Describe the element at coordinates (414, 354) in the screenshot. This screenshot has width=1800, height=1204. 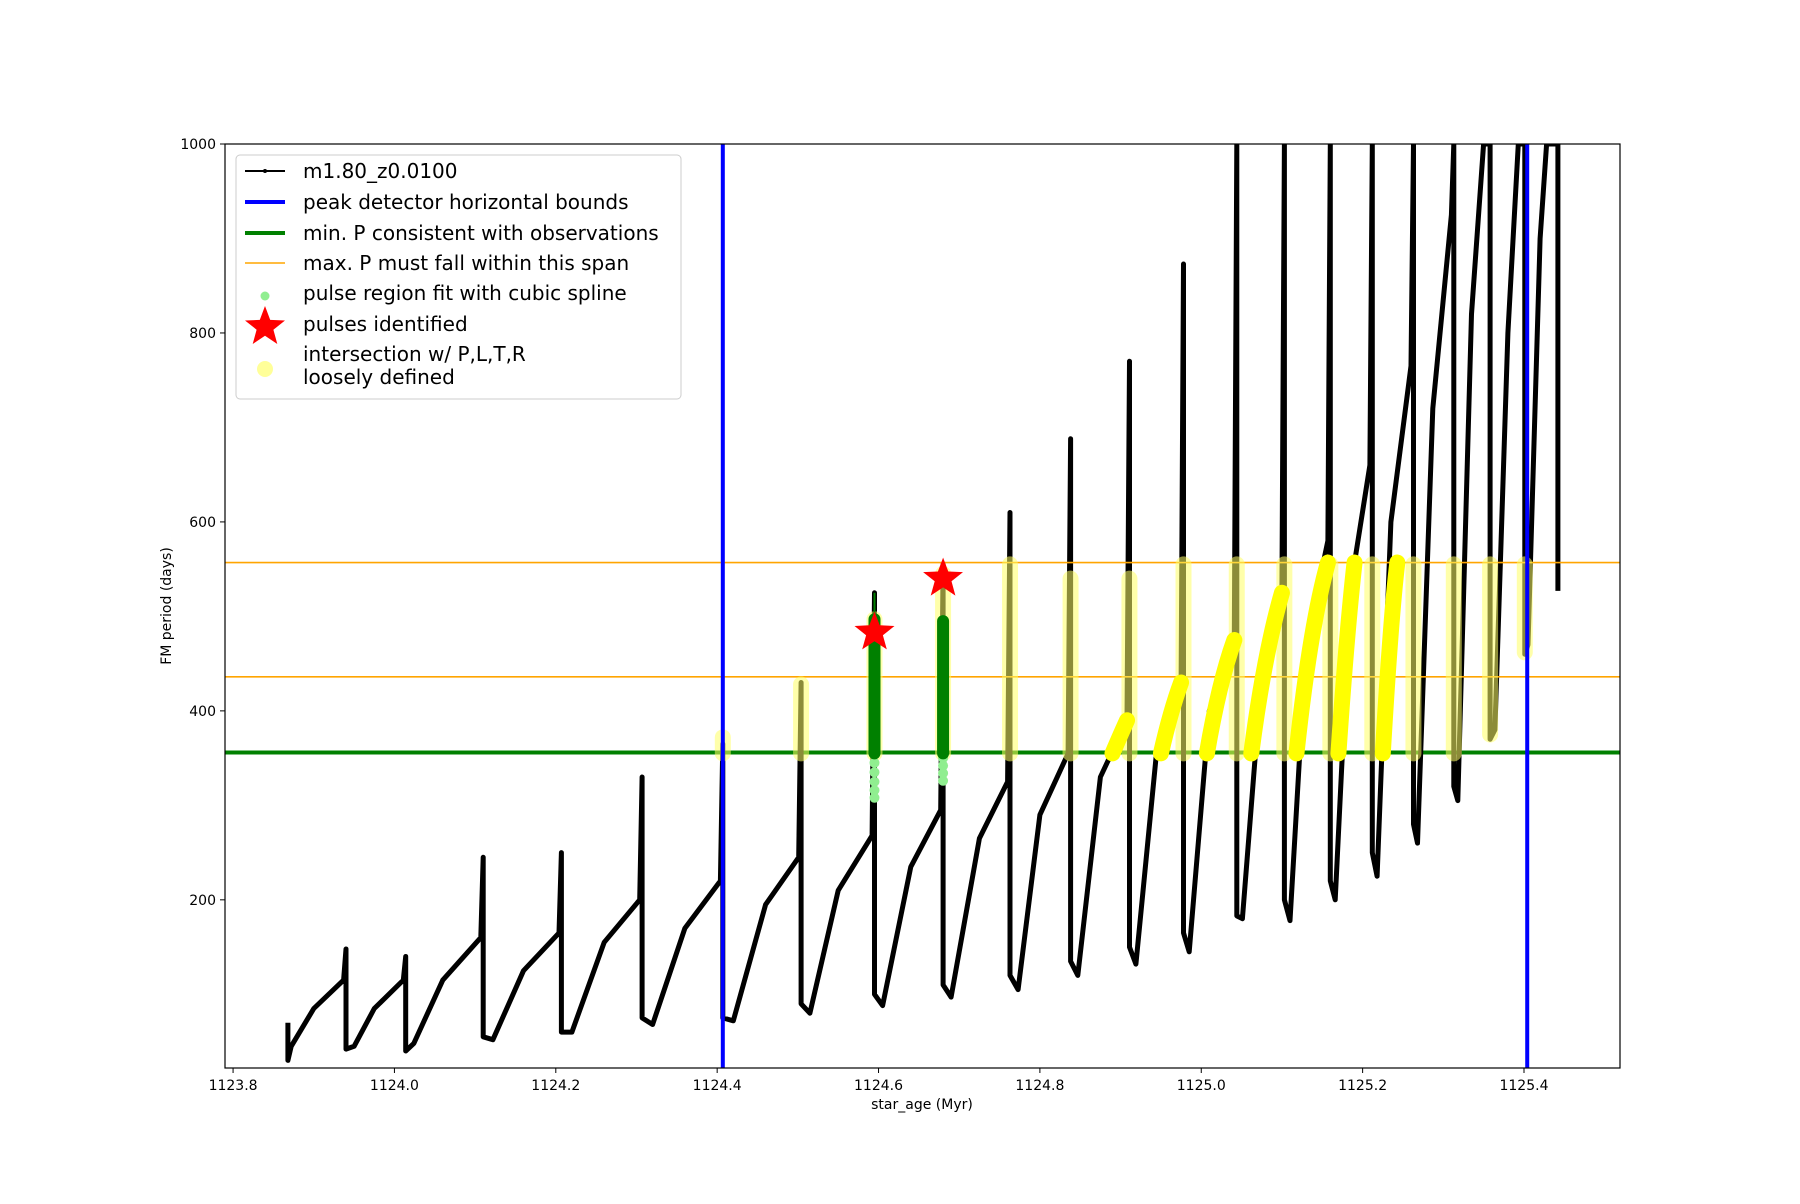
I see `legend-label: intersection w/ P,L,T,R` at that location.